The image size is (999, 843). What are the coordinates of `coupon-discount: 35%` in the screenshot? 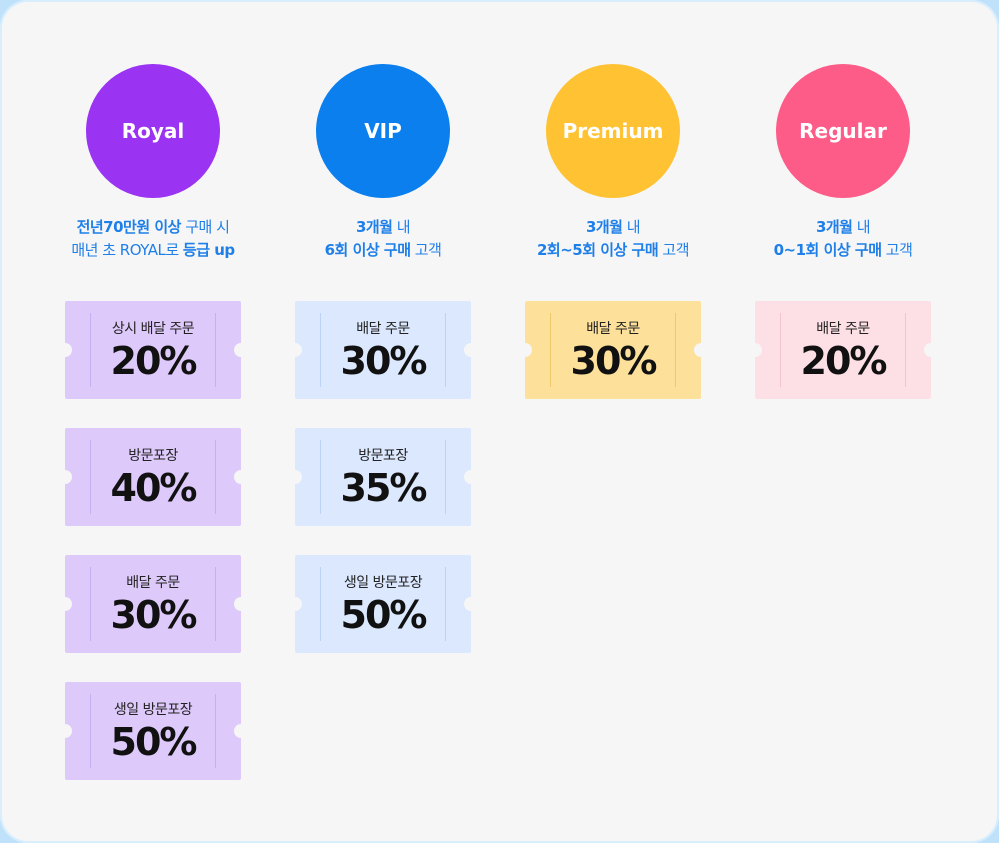 It's located at (384, 488).